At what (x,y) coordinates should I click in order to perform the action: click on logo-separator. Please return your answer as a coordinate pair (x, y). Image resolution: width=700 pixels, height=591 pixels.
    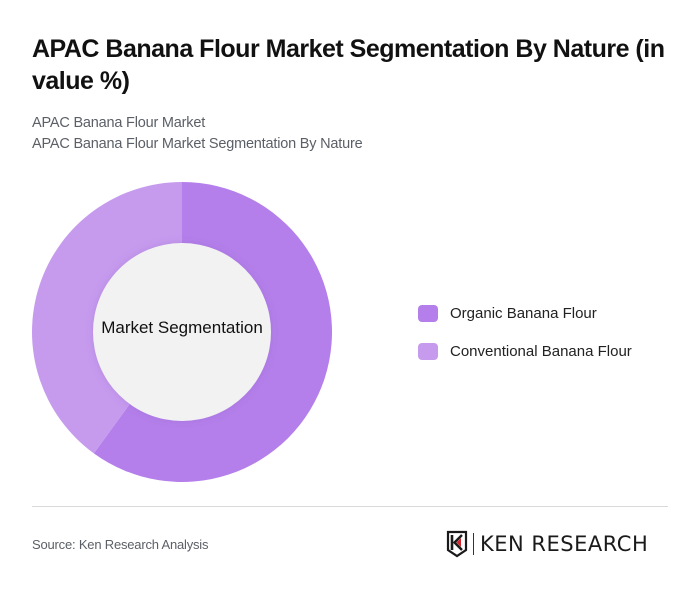
    Looking at the image, I should click on (473, 544).